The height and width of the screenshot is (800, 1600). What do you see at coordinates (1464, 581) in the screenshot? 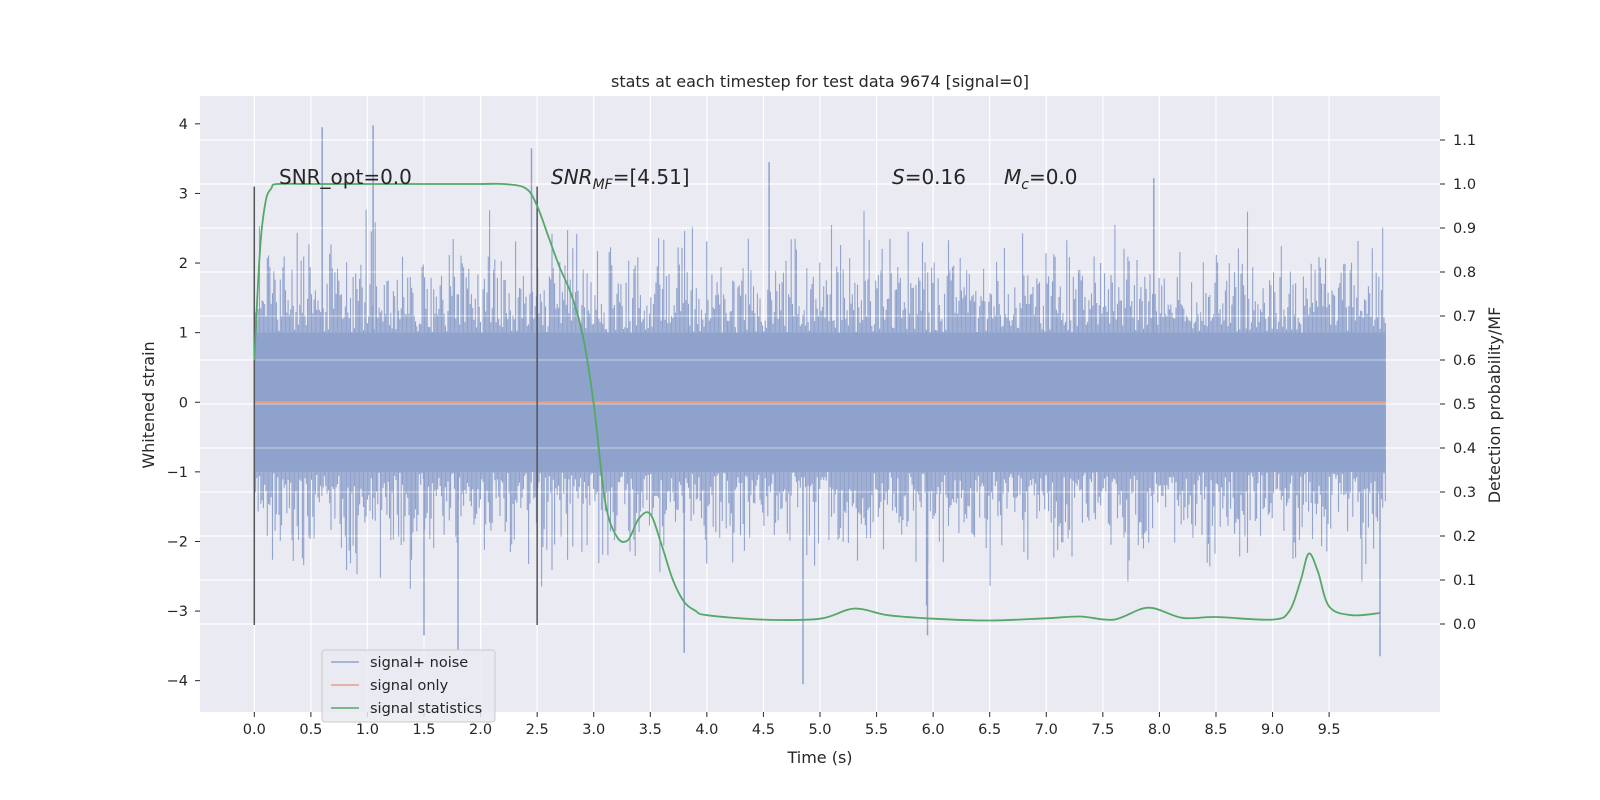
I see `y-right-tick-label: 0.1` at bounding box center [1464, 581].